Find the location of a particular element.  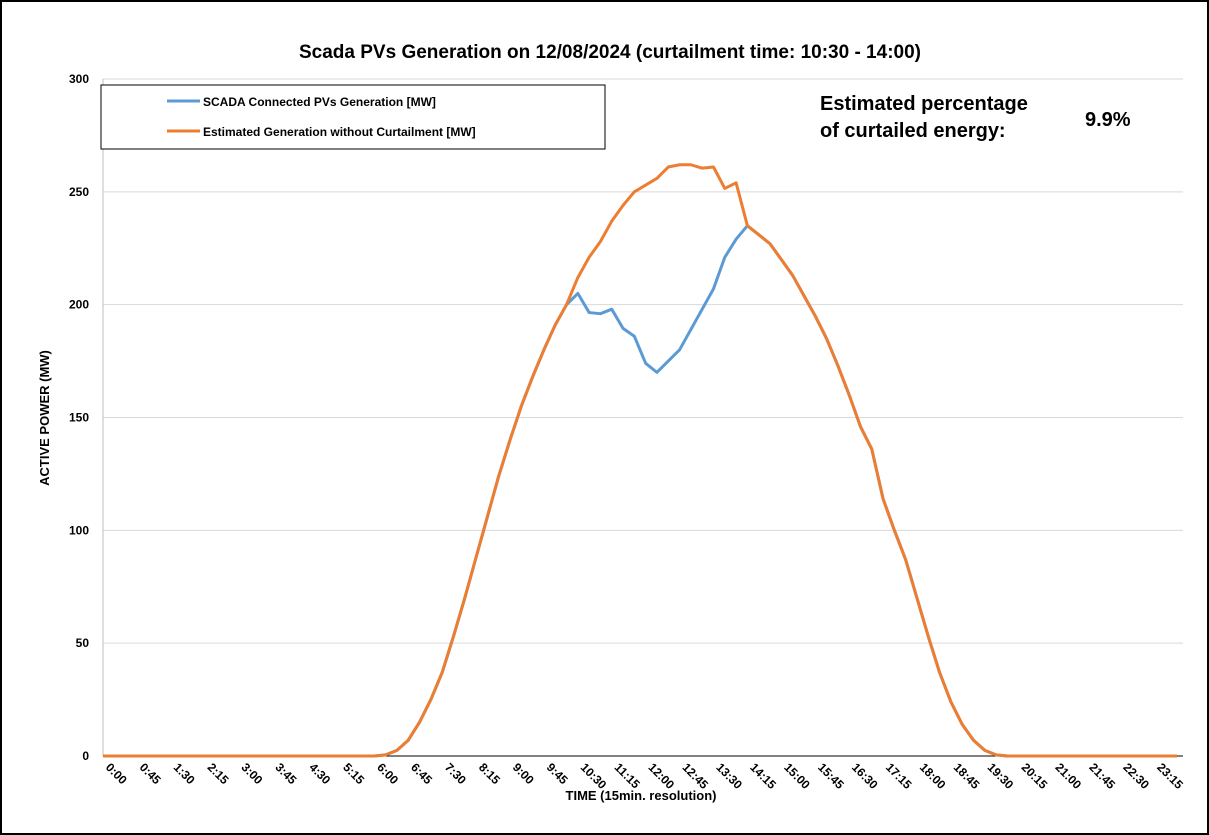

x-axis-title: TIME (15min. resolution) is located at coordinates (641, 795).